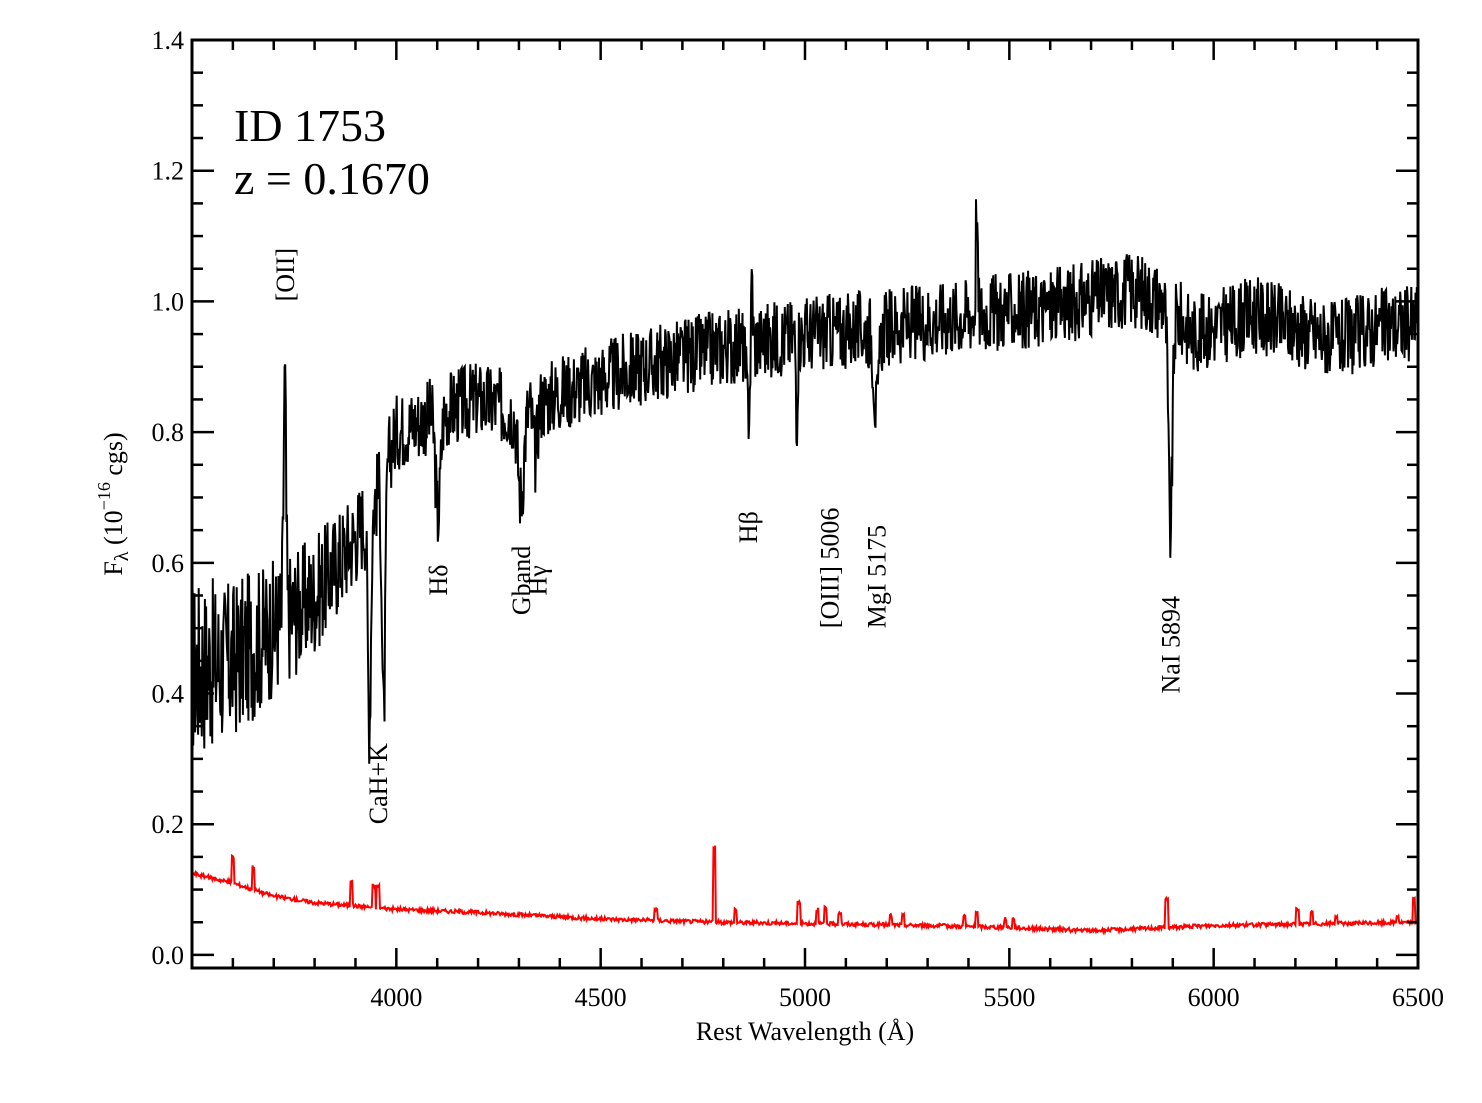 This screenshot has width=1482, height=1103. Describe the element at coordinates (521, 580) in the screenshot. I see `line-id-label: Gband` at that location.